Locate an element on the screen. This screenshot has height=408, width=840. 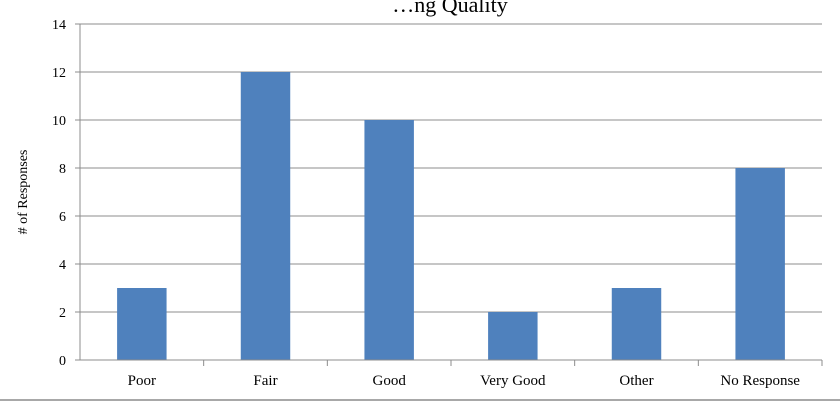
y-tick-label: 2 is located at coordinates (62, 313).